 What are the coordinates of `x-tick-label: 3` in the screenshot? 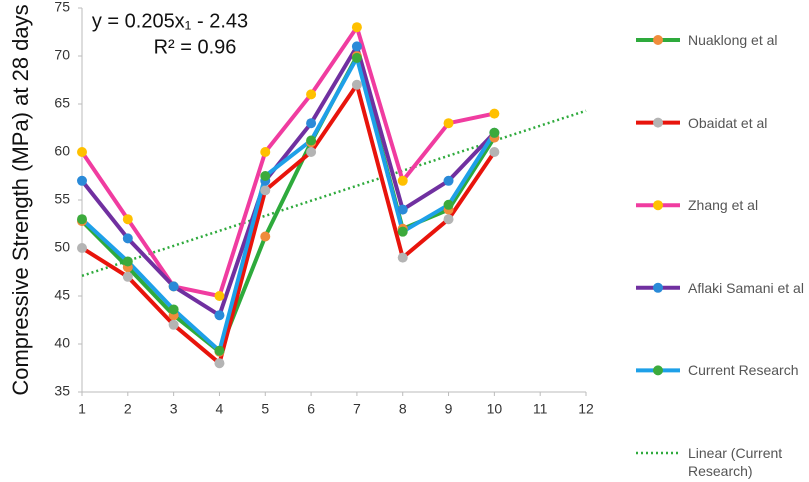 It's located at (174, 409).